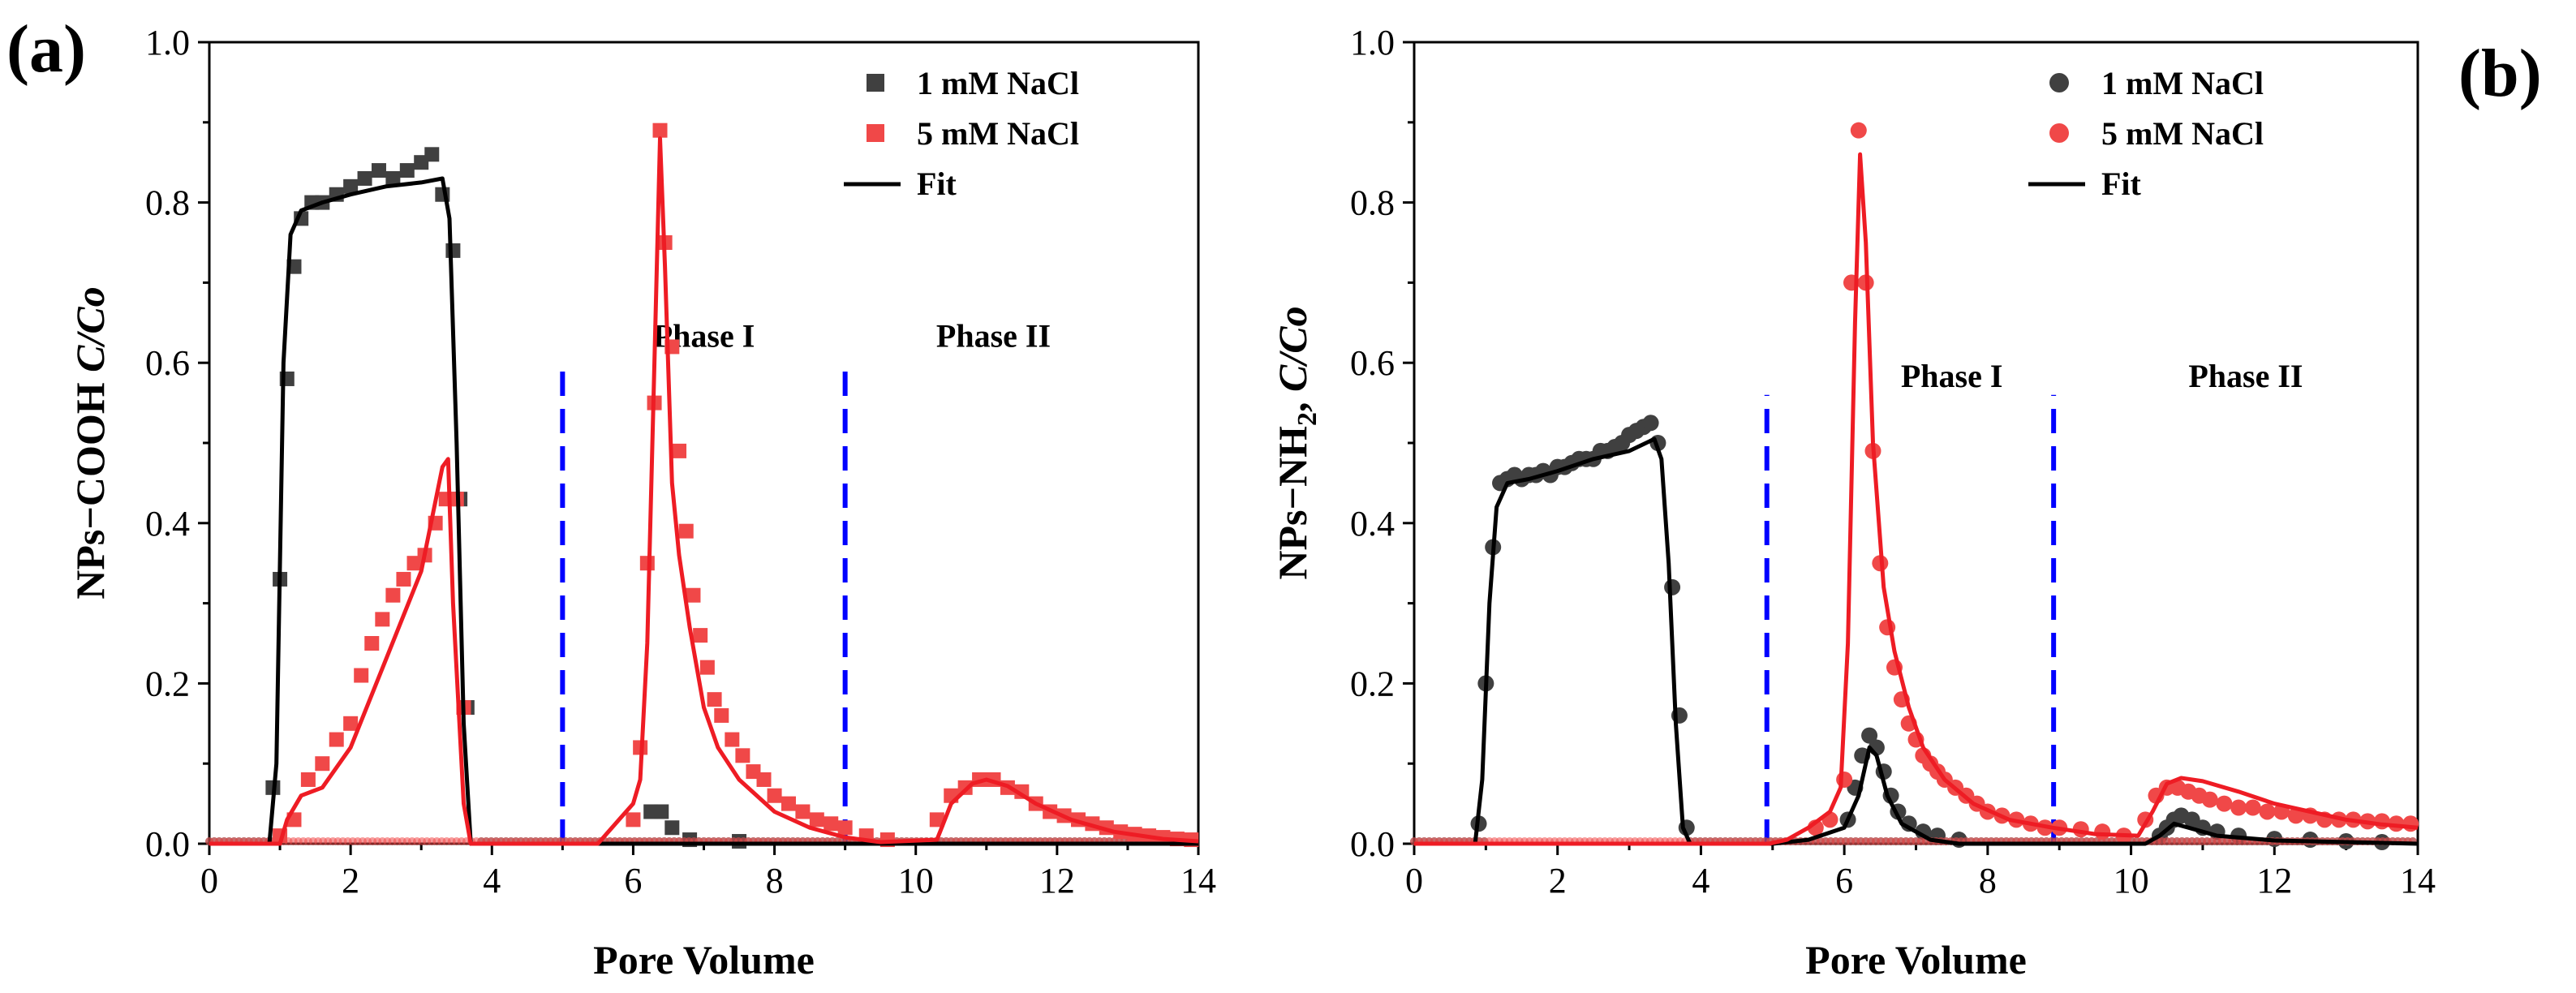 This screenshot has width=2576, height=993. I want to click on phase-label: Phase I, so click(1952, 376).